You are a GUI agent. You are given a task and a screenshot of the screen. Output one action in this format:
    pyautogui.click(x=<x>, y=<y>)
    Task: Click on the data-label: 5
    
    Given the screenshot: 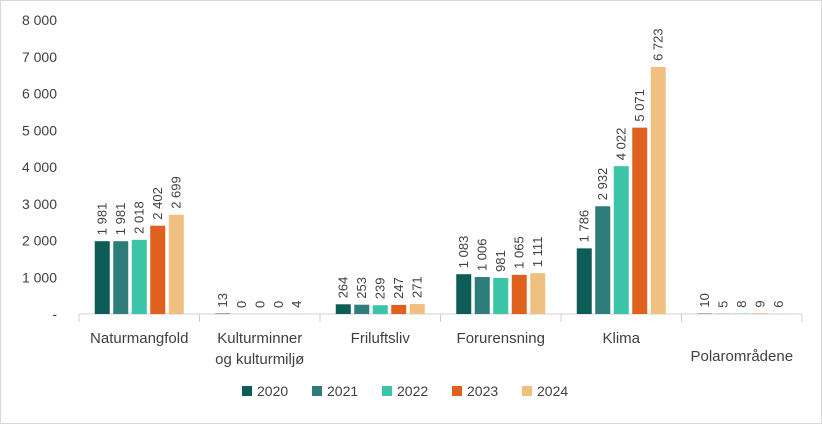 What is the action you would take?
    pyautogui.click(x=723, y=304)
    